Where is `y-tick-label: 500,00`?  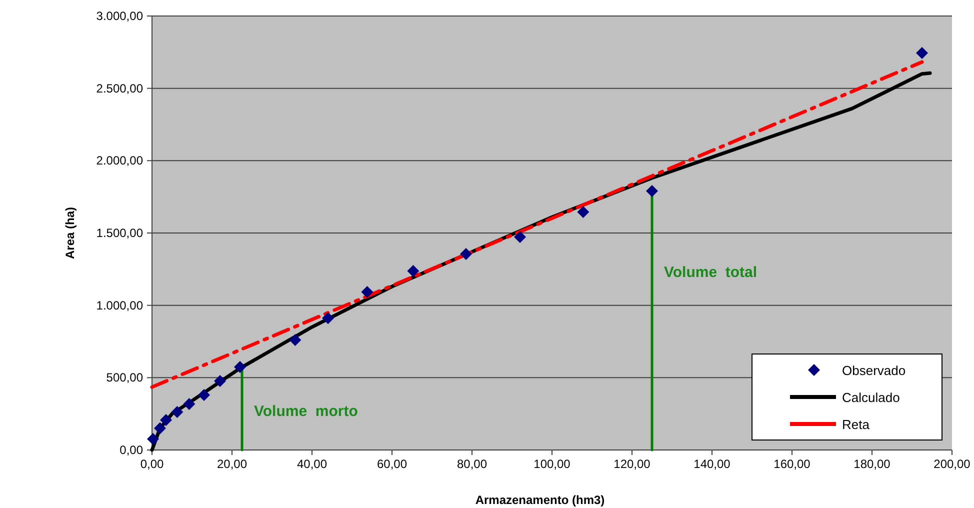 y-tick-label: 500,00 is located at coordinates (125, 377).